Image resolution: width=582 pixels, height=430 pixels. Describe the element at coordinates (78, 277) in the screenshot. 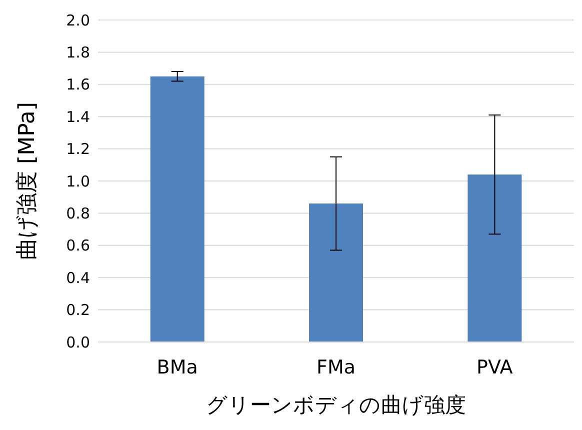

I see `y-tick-label: 0.4` at that location.